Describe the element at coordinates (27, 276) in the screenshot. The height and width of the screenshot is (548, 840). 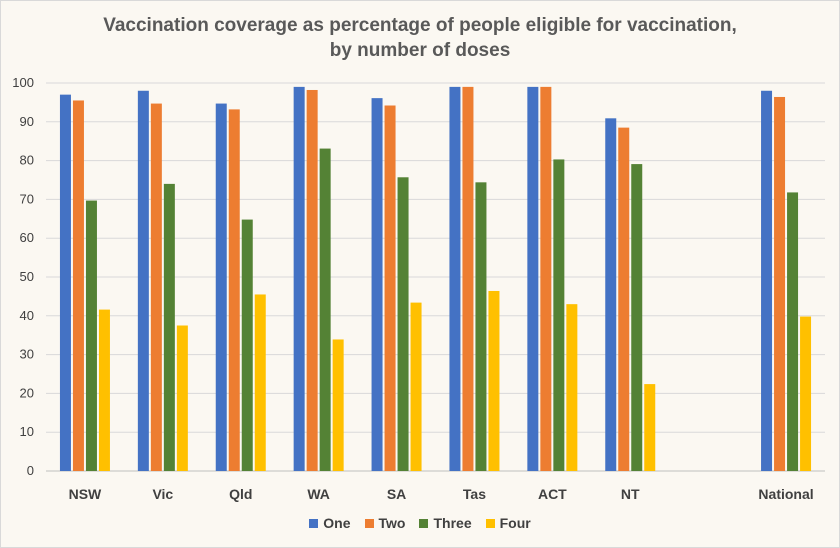
I see `y-tick-label-50: 50` at that location.